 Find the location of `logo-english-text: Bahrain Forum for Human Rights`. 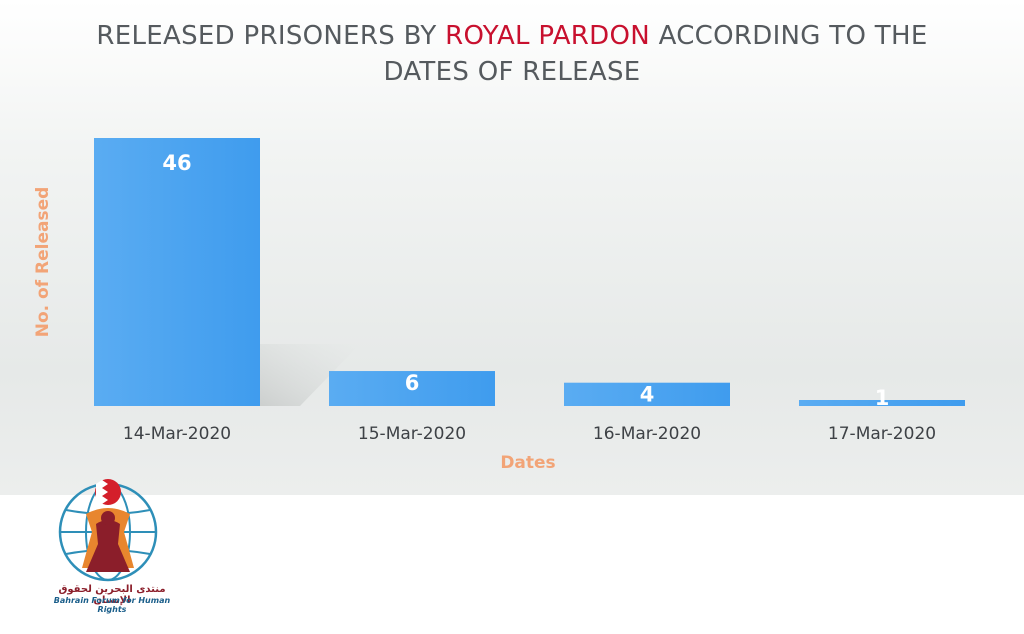

logo-english-text: Bahrain Forum for Human Rights is located at coordinates (112, 605).